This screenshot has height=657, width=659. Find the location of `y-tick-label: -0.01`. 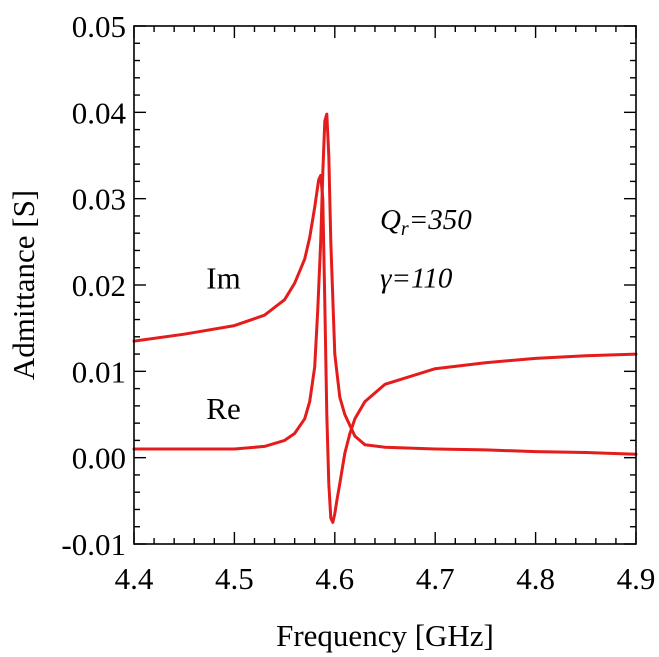

y-tick-label: -0.01 is located at coordinates (93, 544).